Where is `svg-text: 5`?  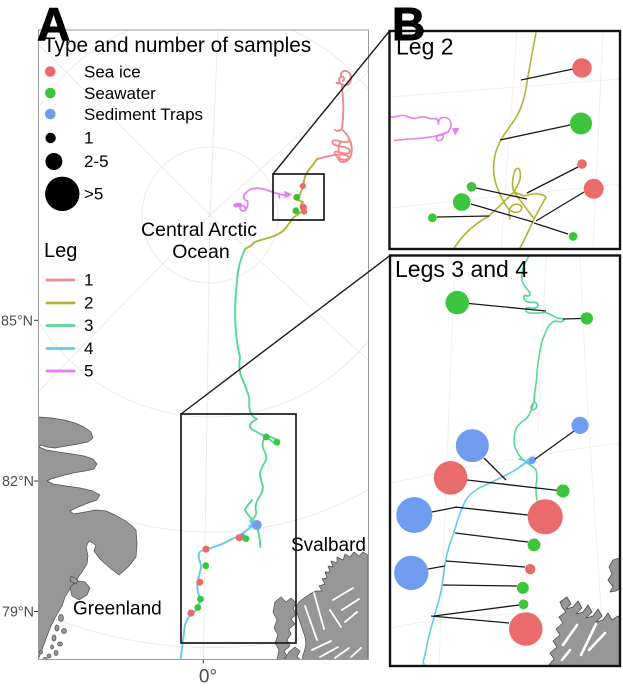
svg-text: 5 is located at coordinates (88, 371).